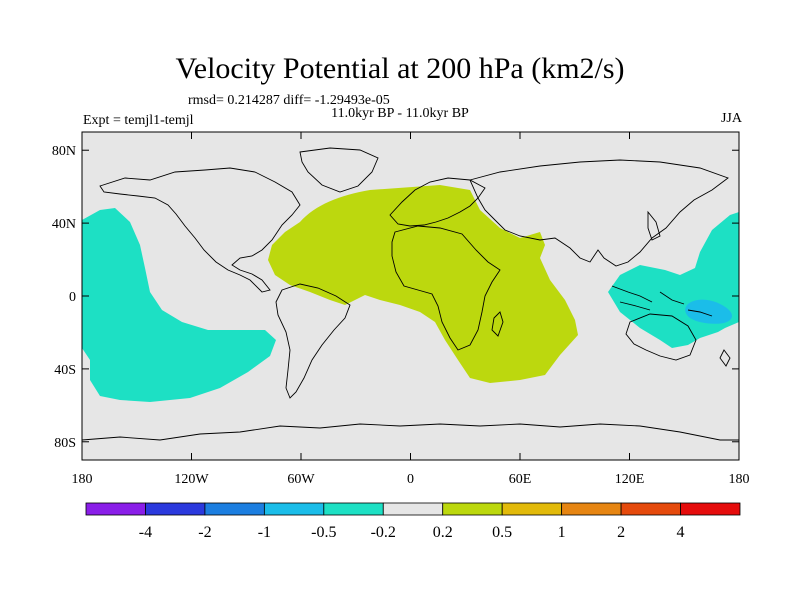 The image size is (800, 600). I want to click on region-atlantic-africa, so click(423, 284).